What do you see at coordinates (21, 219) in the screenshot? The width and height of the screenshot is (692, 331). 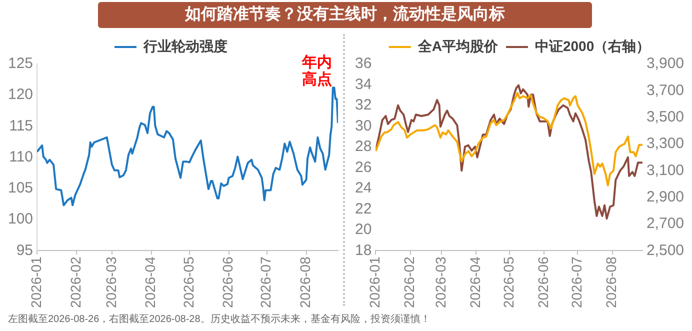 I see `y-tick-label: 100` at bounding box center [21, 219].